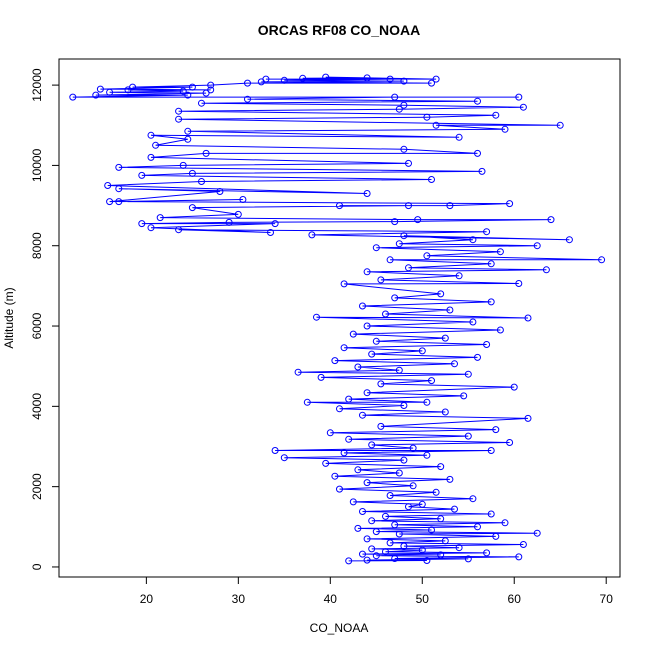 The width and height of the screenshot is (650, 650). I want to click on x-tick-label: 20, so click(147, 599).